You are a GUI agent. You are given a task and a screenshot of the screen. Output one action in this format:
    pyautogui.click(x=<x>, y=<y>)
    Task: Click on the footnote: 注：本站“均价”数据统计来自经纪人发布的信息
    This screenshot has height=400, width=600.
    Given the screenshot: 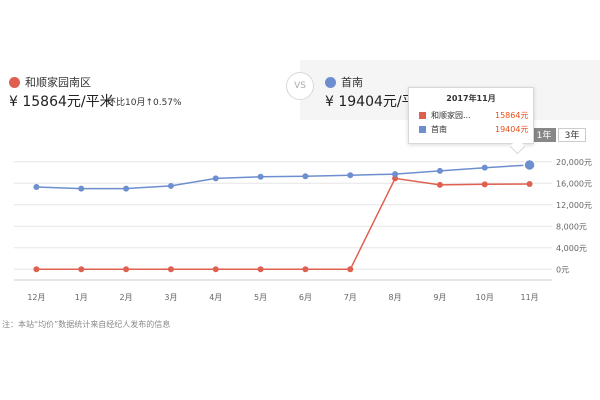 What is the action you would take?
    pyautogui.click(x=86, y=324)
    